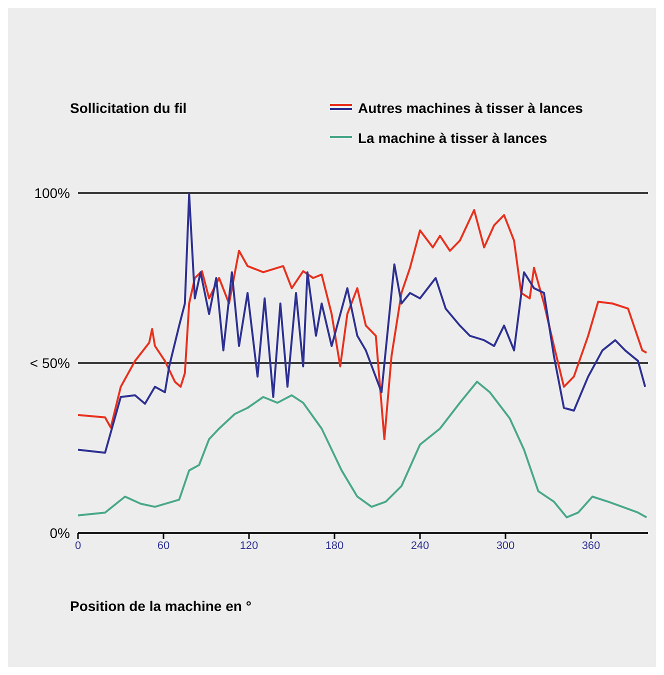 Image resolution: width=664 pixels, height=675 pixels. What do you see at coordinates (128, 108) in the screenshot?
I see `y-axis-title: Sollicitation du fil` at bounding box center [128, 108].